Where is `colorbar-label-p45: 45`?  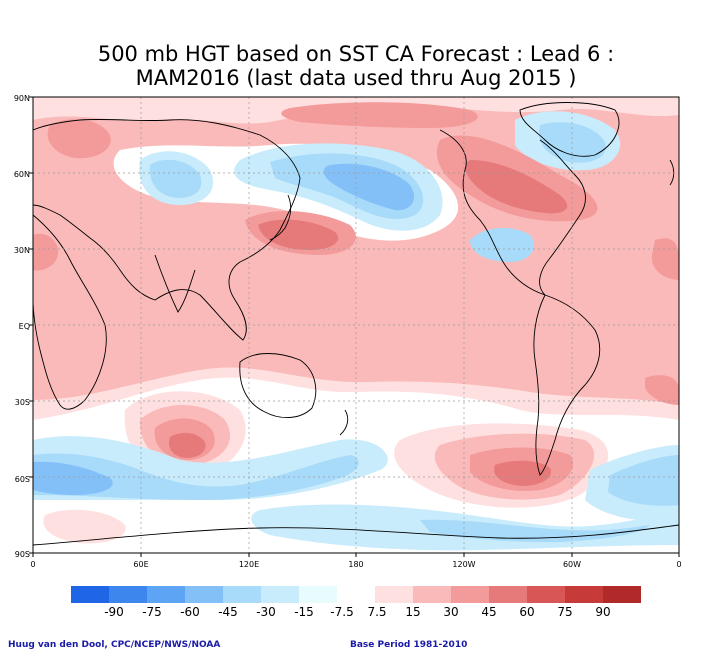 colorbar-label-p45: 45 is located at coordinates (489, 612).